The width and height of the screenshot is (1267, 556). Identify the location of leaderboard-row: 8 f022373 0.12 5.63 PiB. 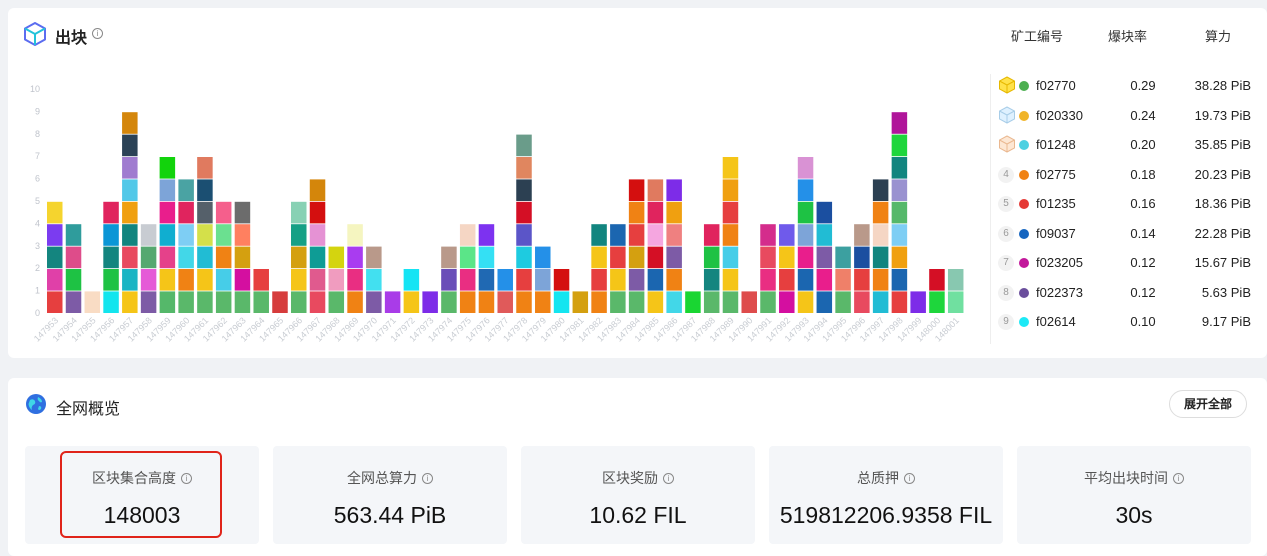
(1130, 293).